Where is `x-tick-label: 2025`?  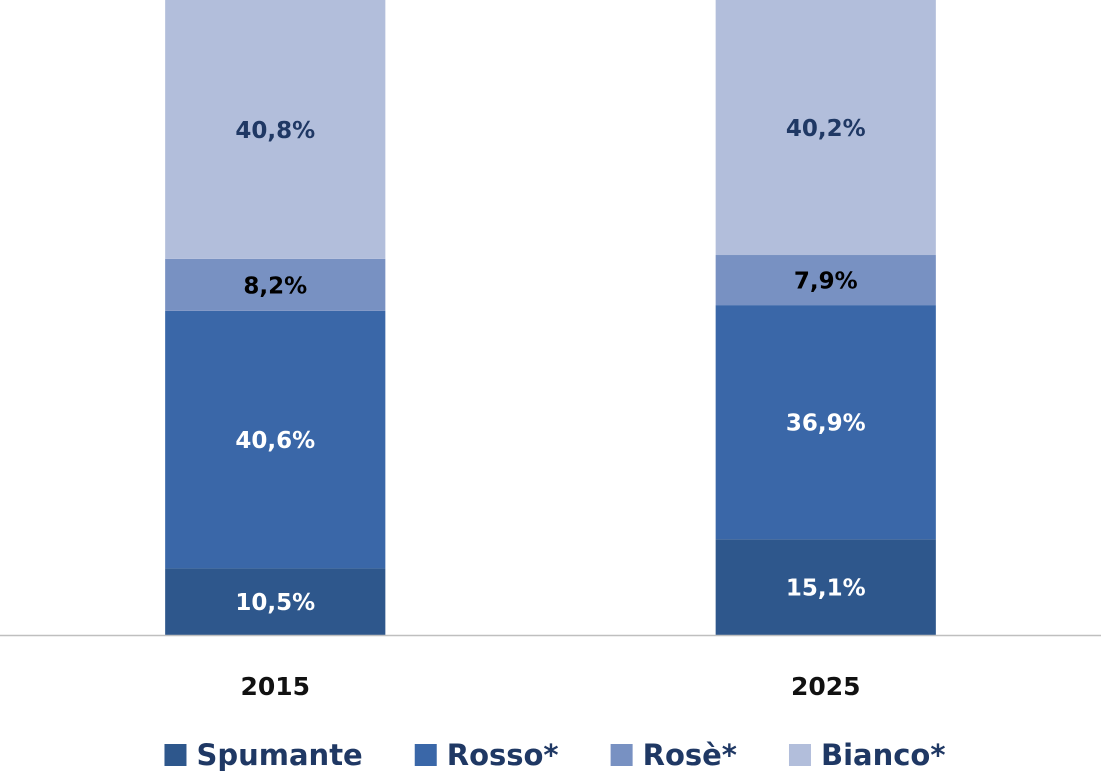
x-tick-label: 2025 is located at coordinates (826, 686).